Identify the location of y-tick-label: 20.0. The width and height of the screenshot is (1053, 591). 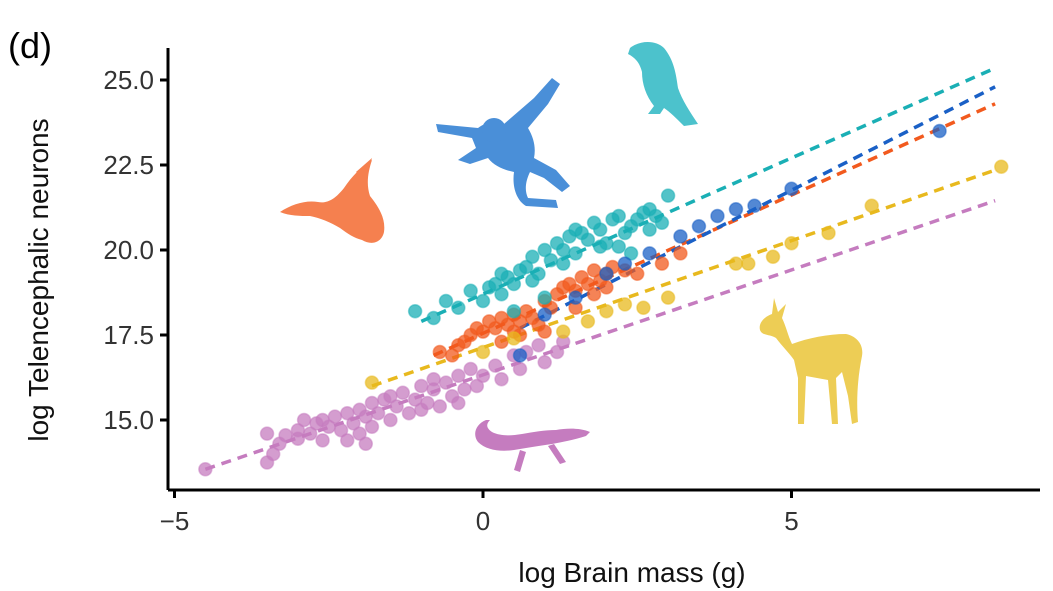
(128, 250).